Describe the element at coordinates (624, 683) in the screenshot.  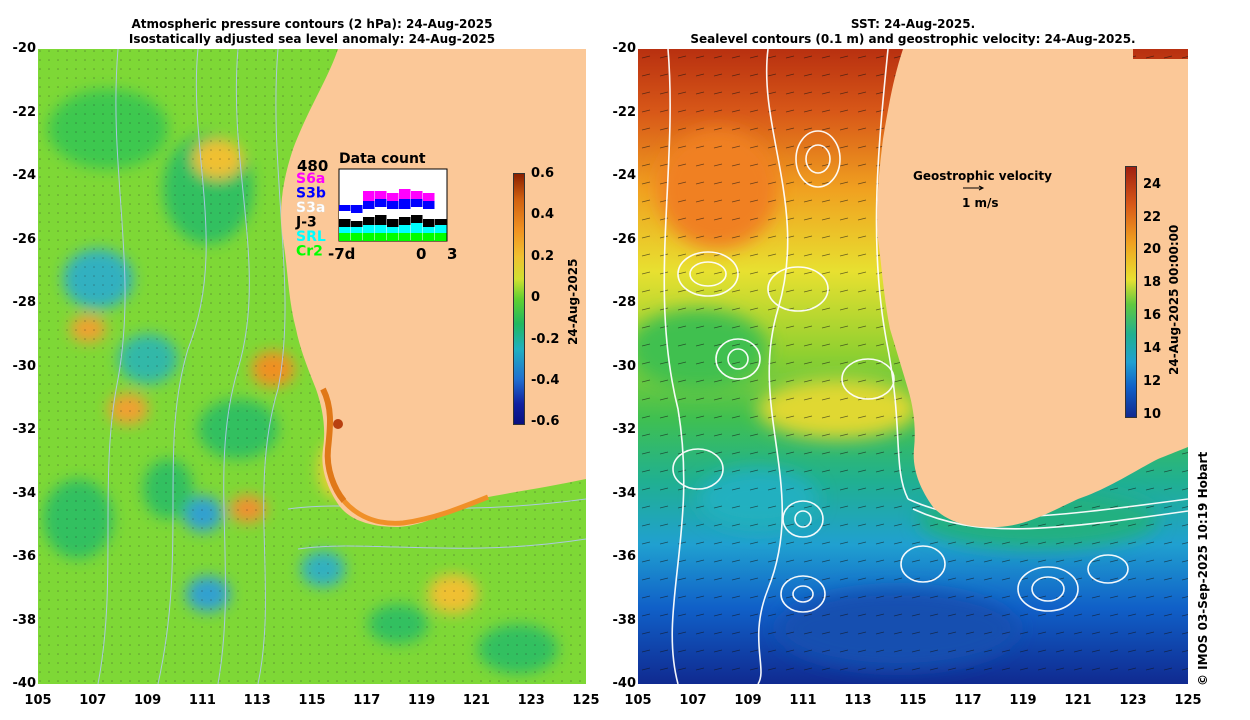
I see `right-lat-tick: -40` at that location.